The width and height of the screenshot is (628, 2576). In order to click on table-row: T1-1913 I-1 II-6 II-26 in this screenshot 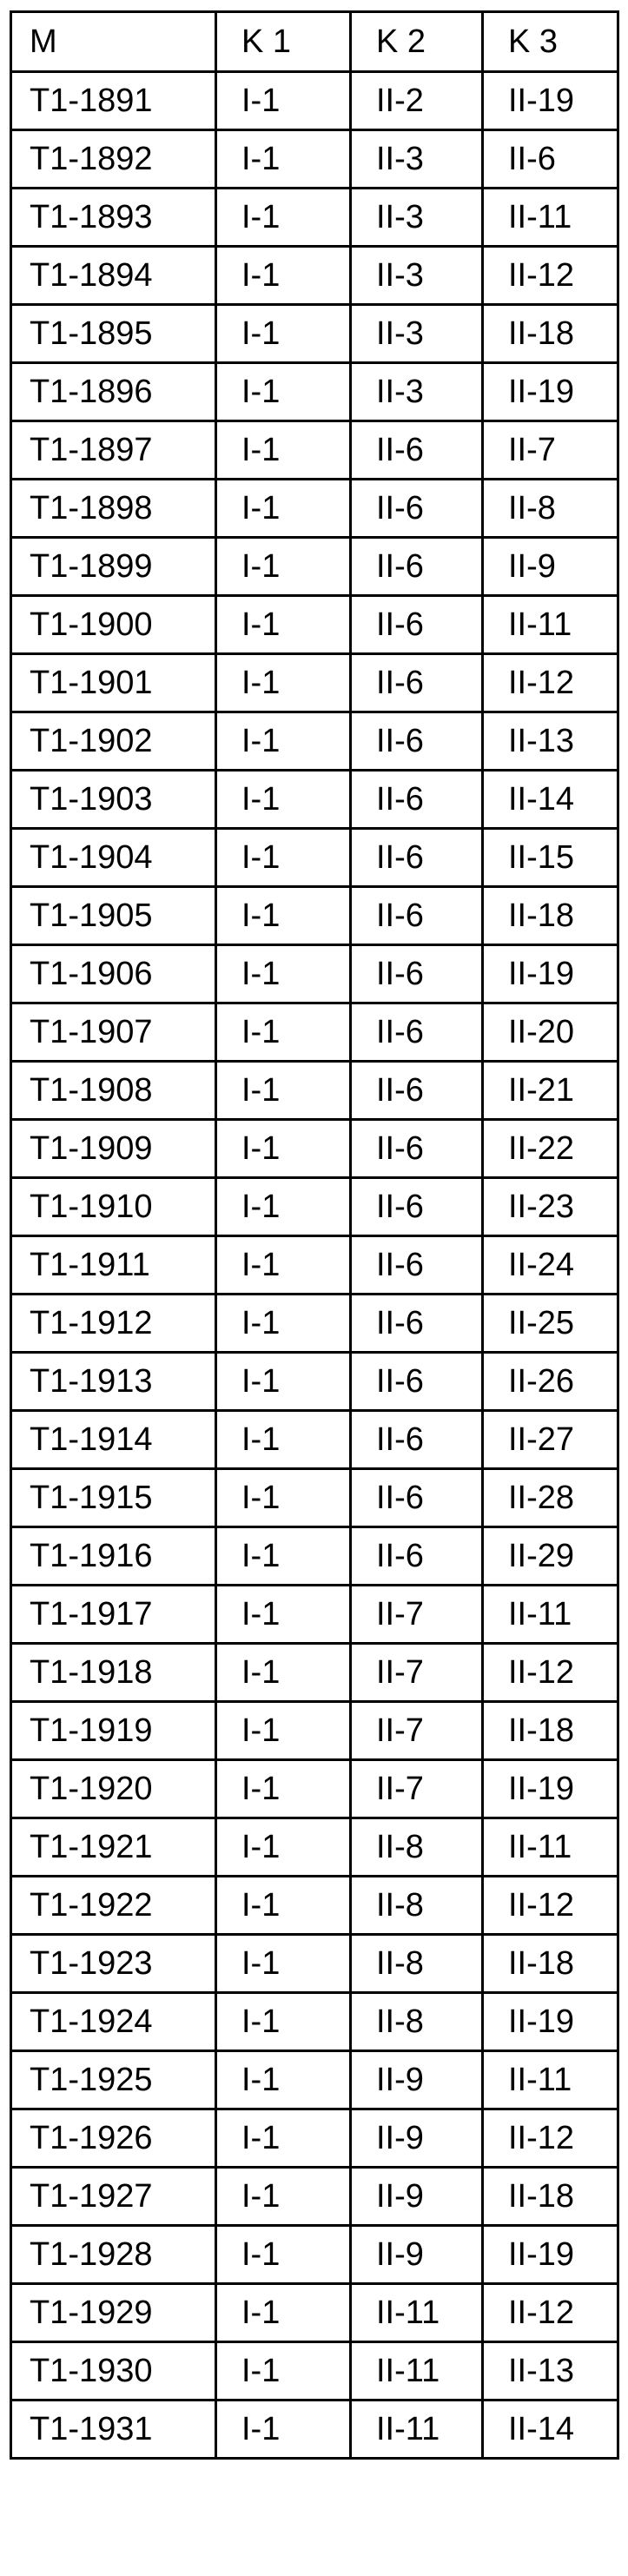, I will do `click(314, 1381)`.